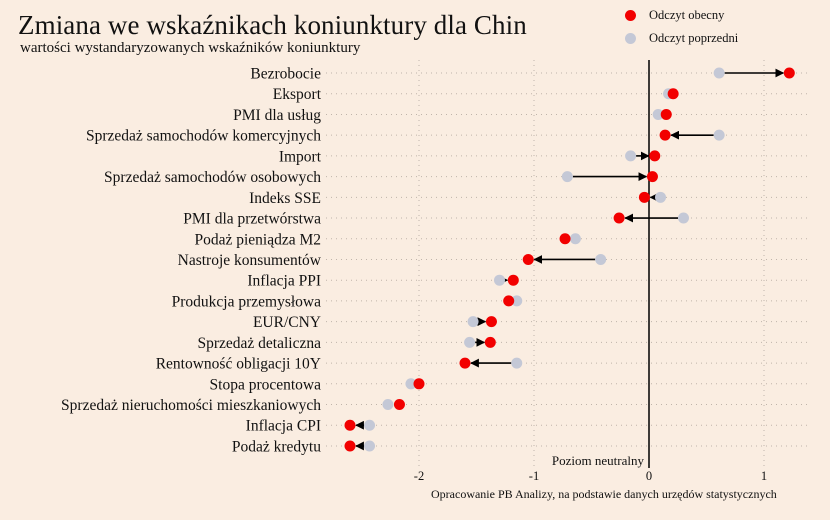 This screenshot has width=830, height=520. Describe the element at coordinates (260, 343) in the screenshot. I see `category-label: Sprzedaż detaliczna` at that location.